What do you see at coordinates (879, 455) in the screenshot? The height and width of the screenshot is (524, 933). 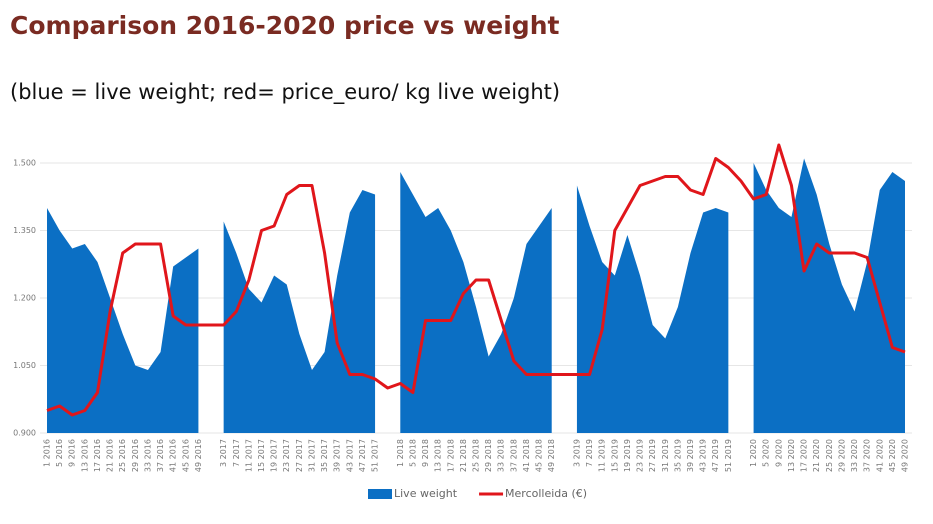 I see `x-tick-label: 41 2020` at bounding box center [879, 455].